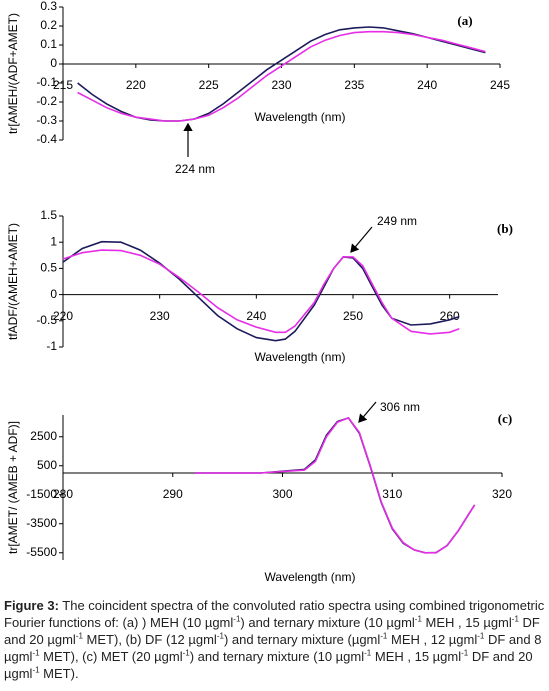 The image size is (549, 691). I want to click on y-tick-label: -5500, so click(41, 552).